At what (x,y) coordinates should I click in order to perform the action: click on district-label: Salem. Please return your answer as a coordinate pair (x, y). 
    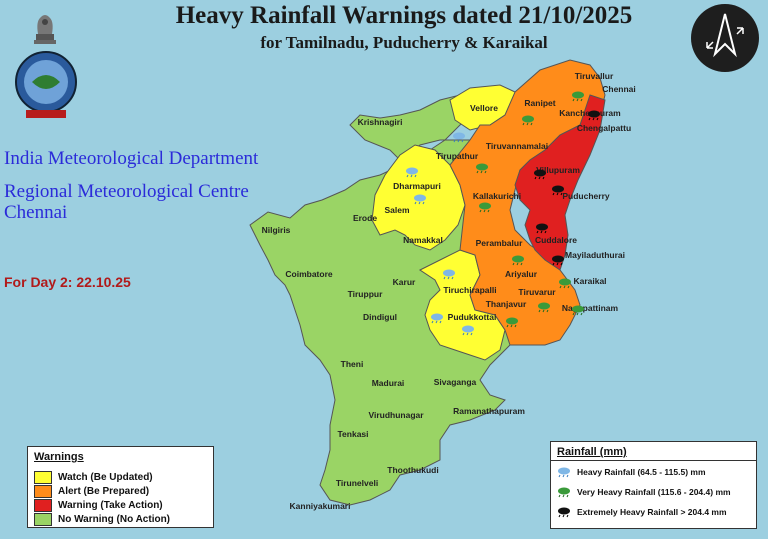
    Looking at the image, I should click on (397, 210).